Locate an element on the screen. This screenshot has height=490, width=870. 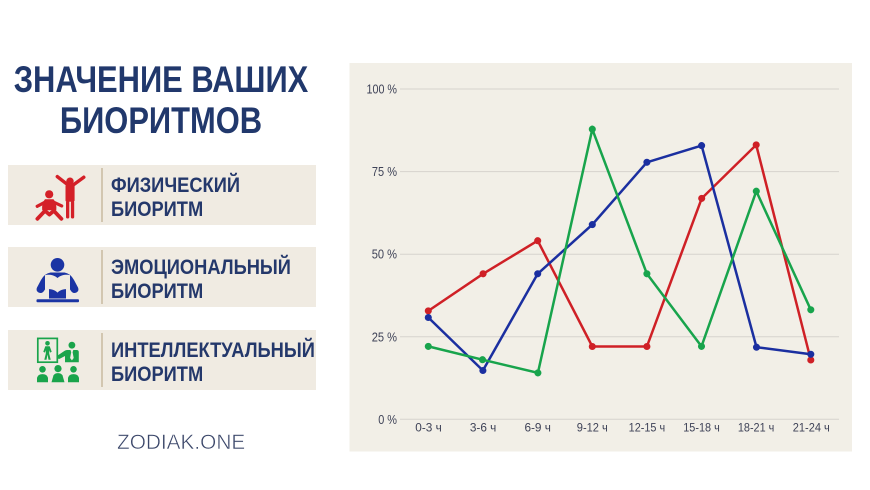
svg-text: 75 % is located at coordinates (384, 171).